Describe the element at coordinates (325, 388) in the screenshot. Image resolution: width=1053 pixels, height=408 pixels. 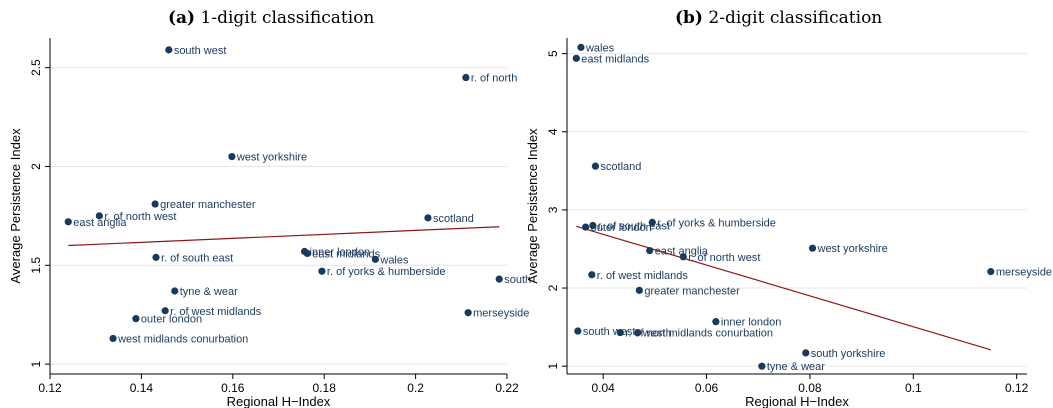
I see `panel-a-x-tick-label-3: 0.18` at that location.